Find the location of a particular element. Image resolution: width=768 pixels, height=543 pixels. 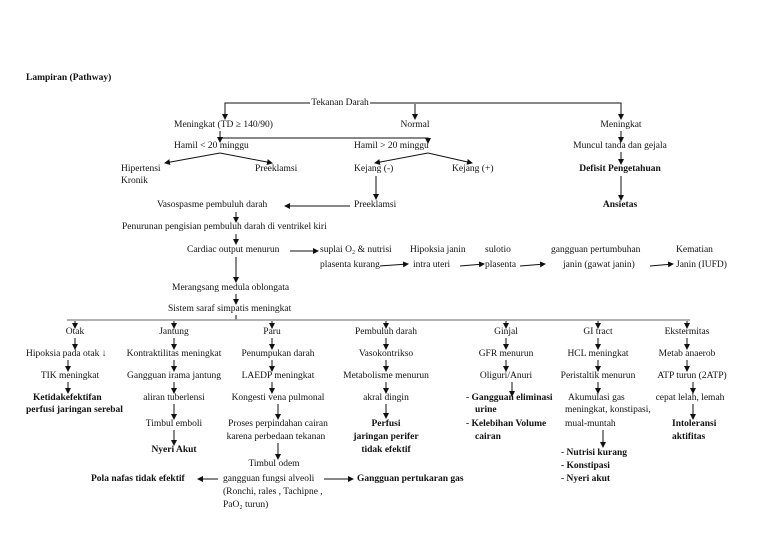

col-paru-item: (Ronchi, rales , Tachipne , is located at coordinates (273, 492).